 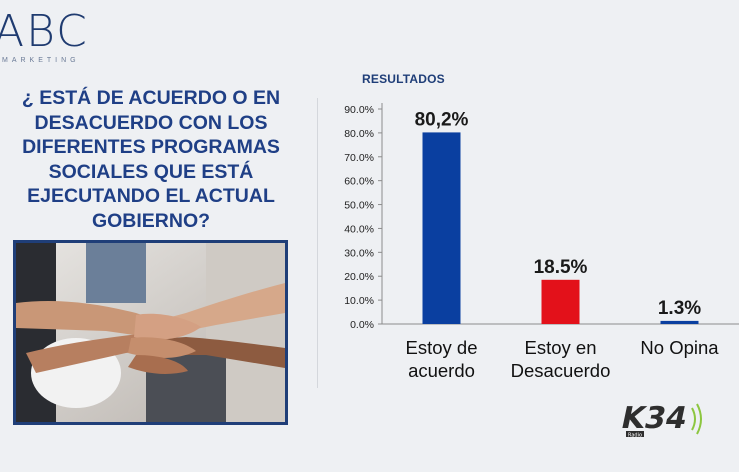 What do you see at coordinates (362, 325) in the screenshot?
I see `y-tick-label: 0.0%` at bounding box center [362, 325].